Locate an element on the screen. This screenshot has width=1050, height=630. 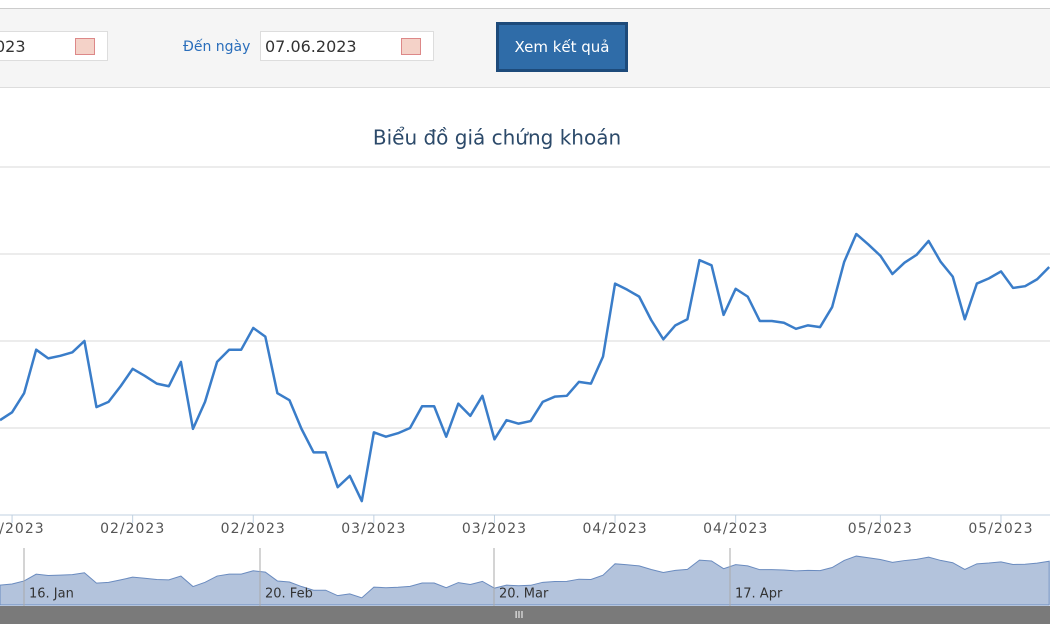
navigator-label: 16. Jan is located at coordinates (51, 594).